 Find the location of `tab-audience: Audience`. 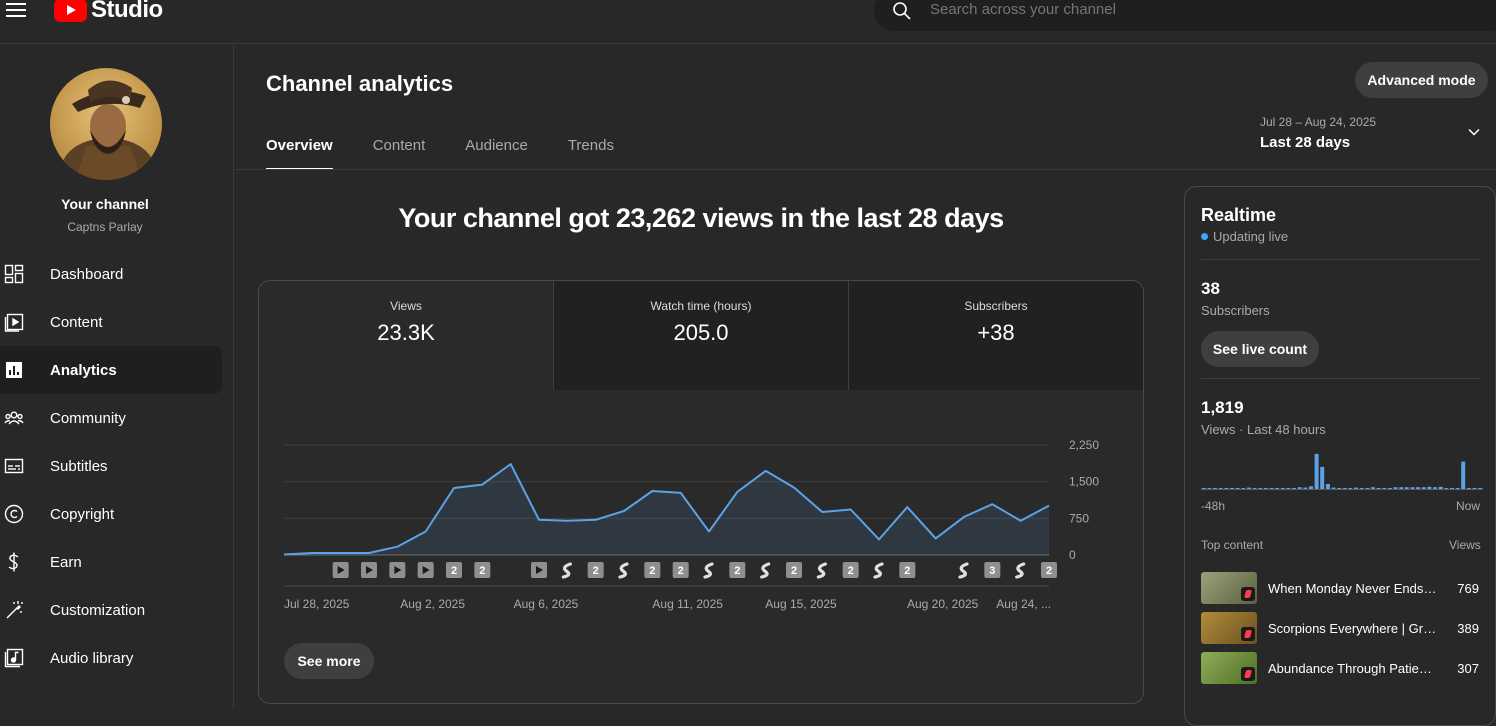

tab-audience: Audience is located at coordinates (496, 145).